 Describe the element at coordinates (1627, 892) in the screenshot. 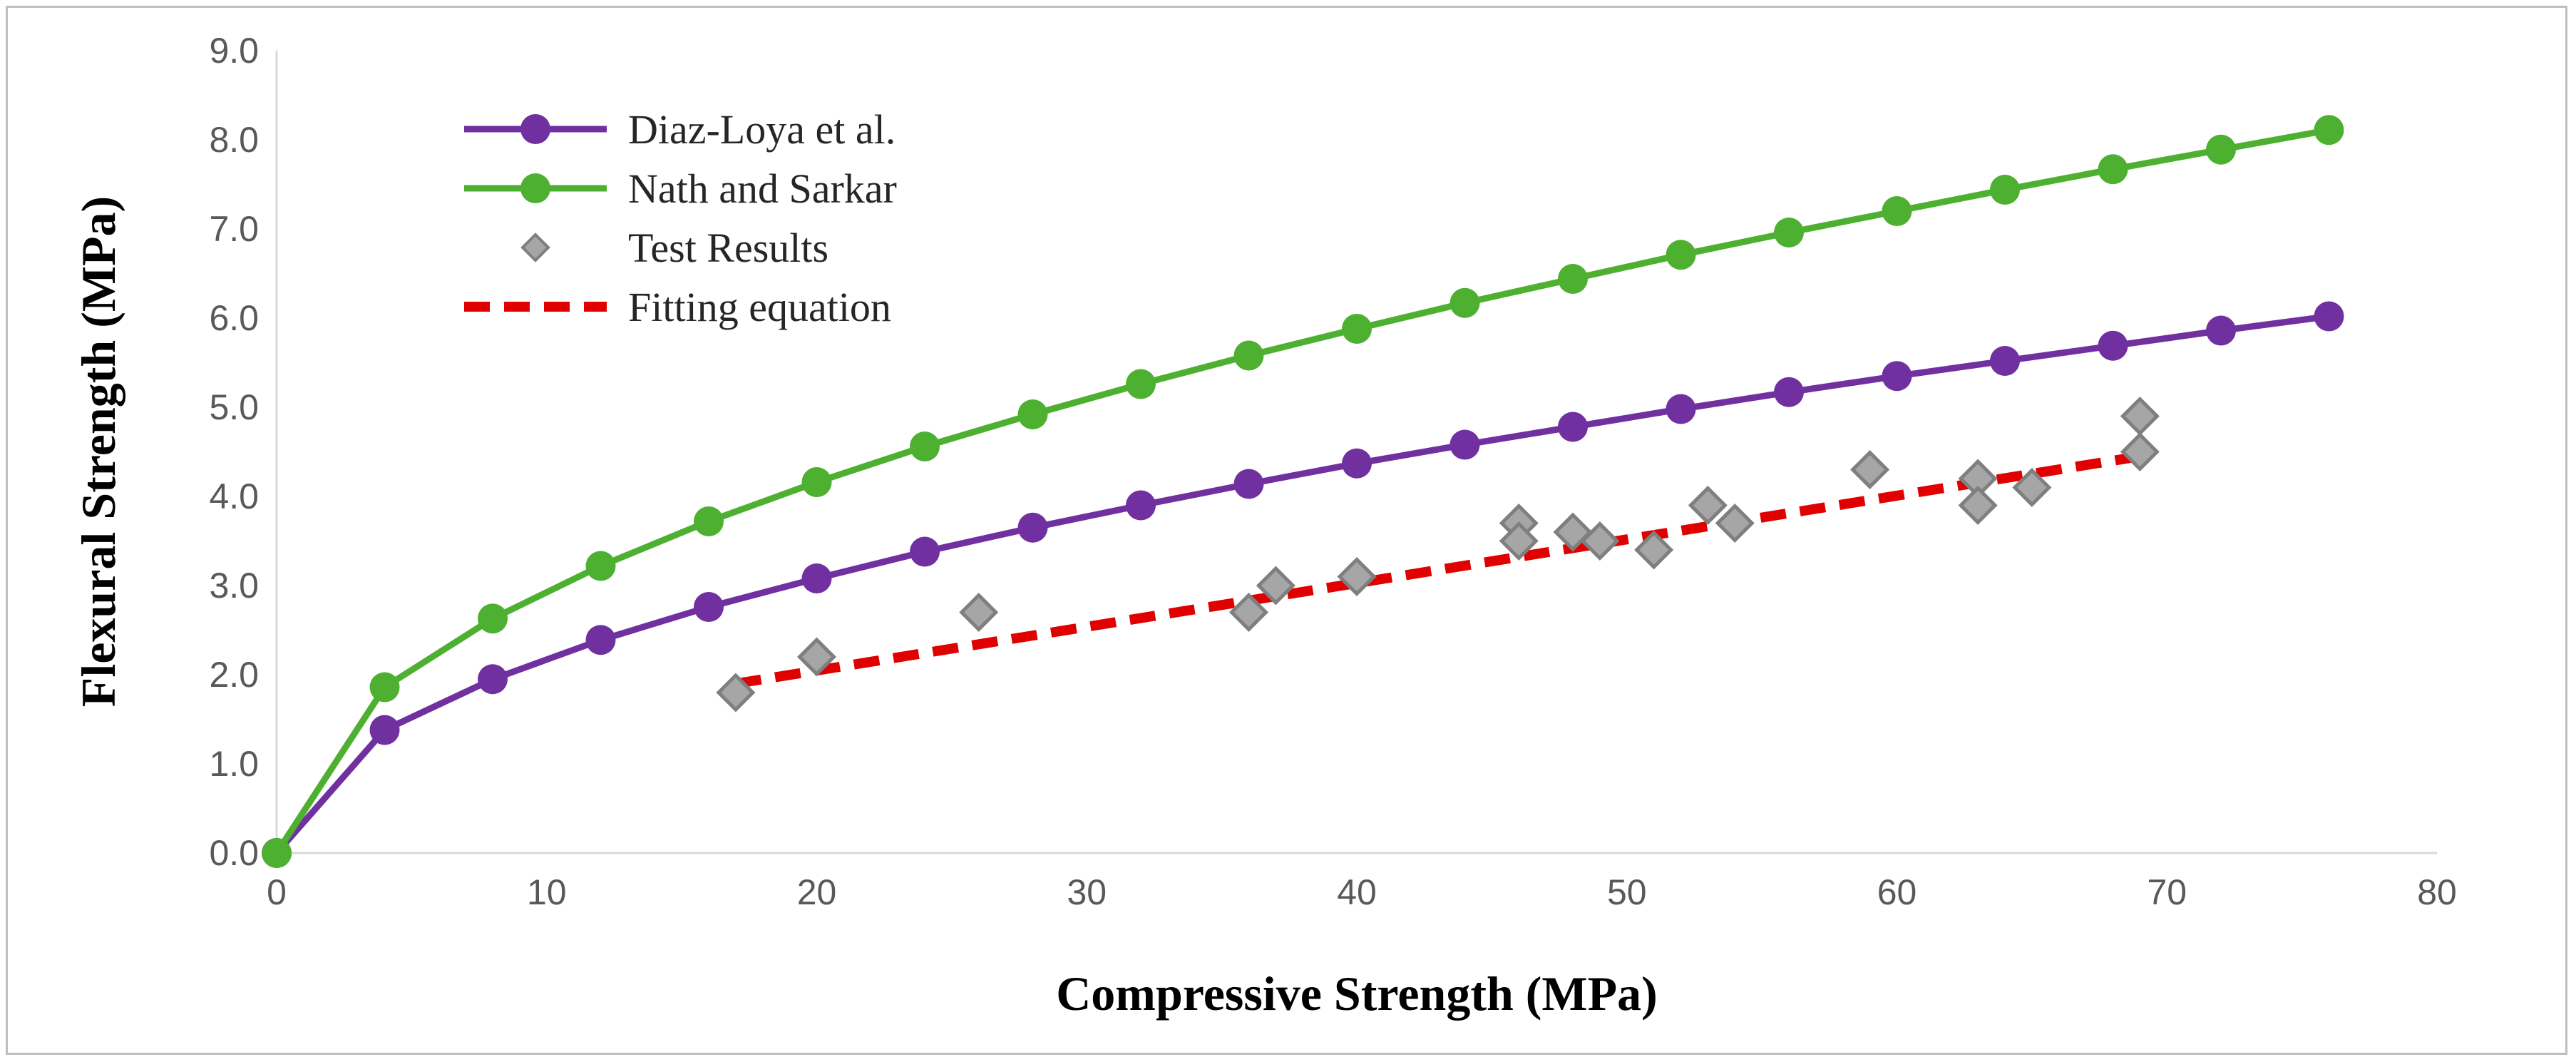

I see `x-tick-label: 50` at that location.